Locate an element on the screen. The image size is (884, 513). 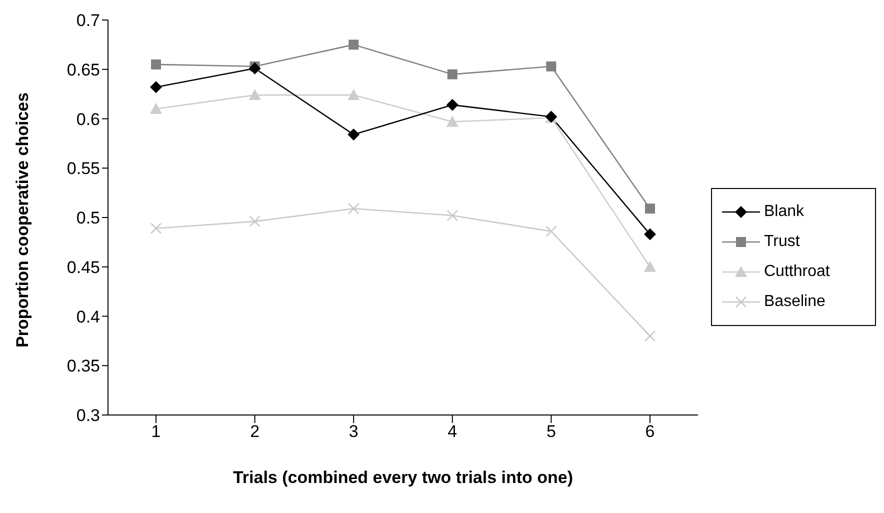
y-tick-label: 0.5 is located at coordinates (88, 218).